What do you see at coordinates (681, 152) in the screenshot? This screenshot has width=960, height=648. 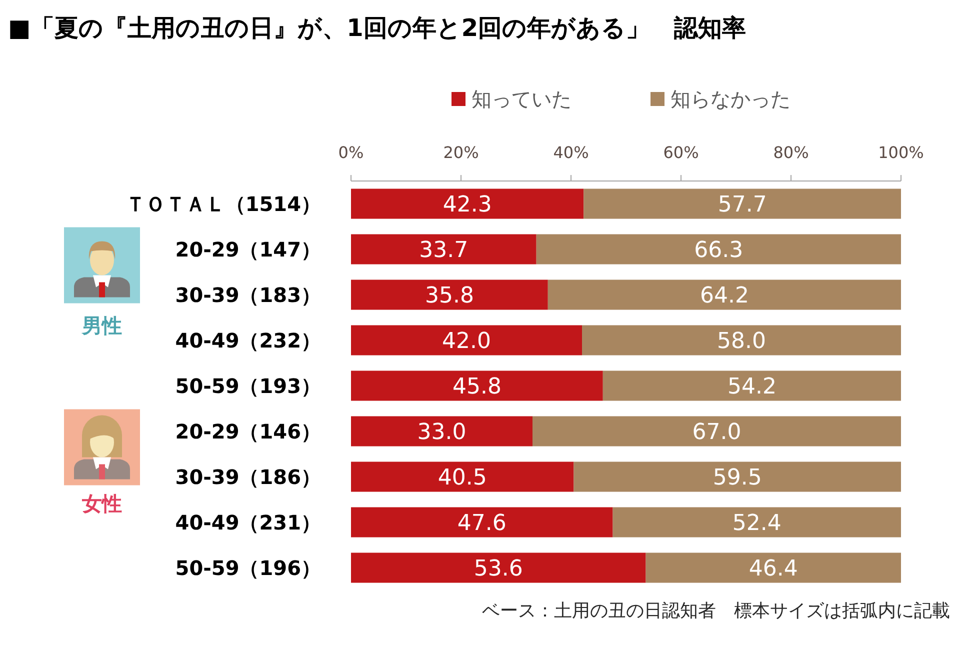 I see `x-tick-label: 60%` at bounding box center [681, 152].